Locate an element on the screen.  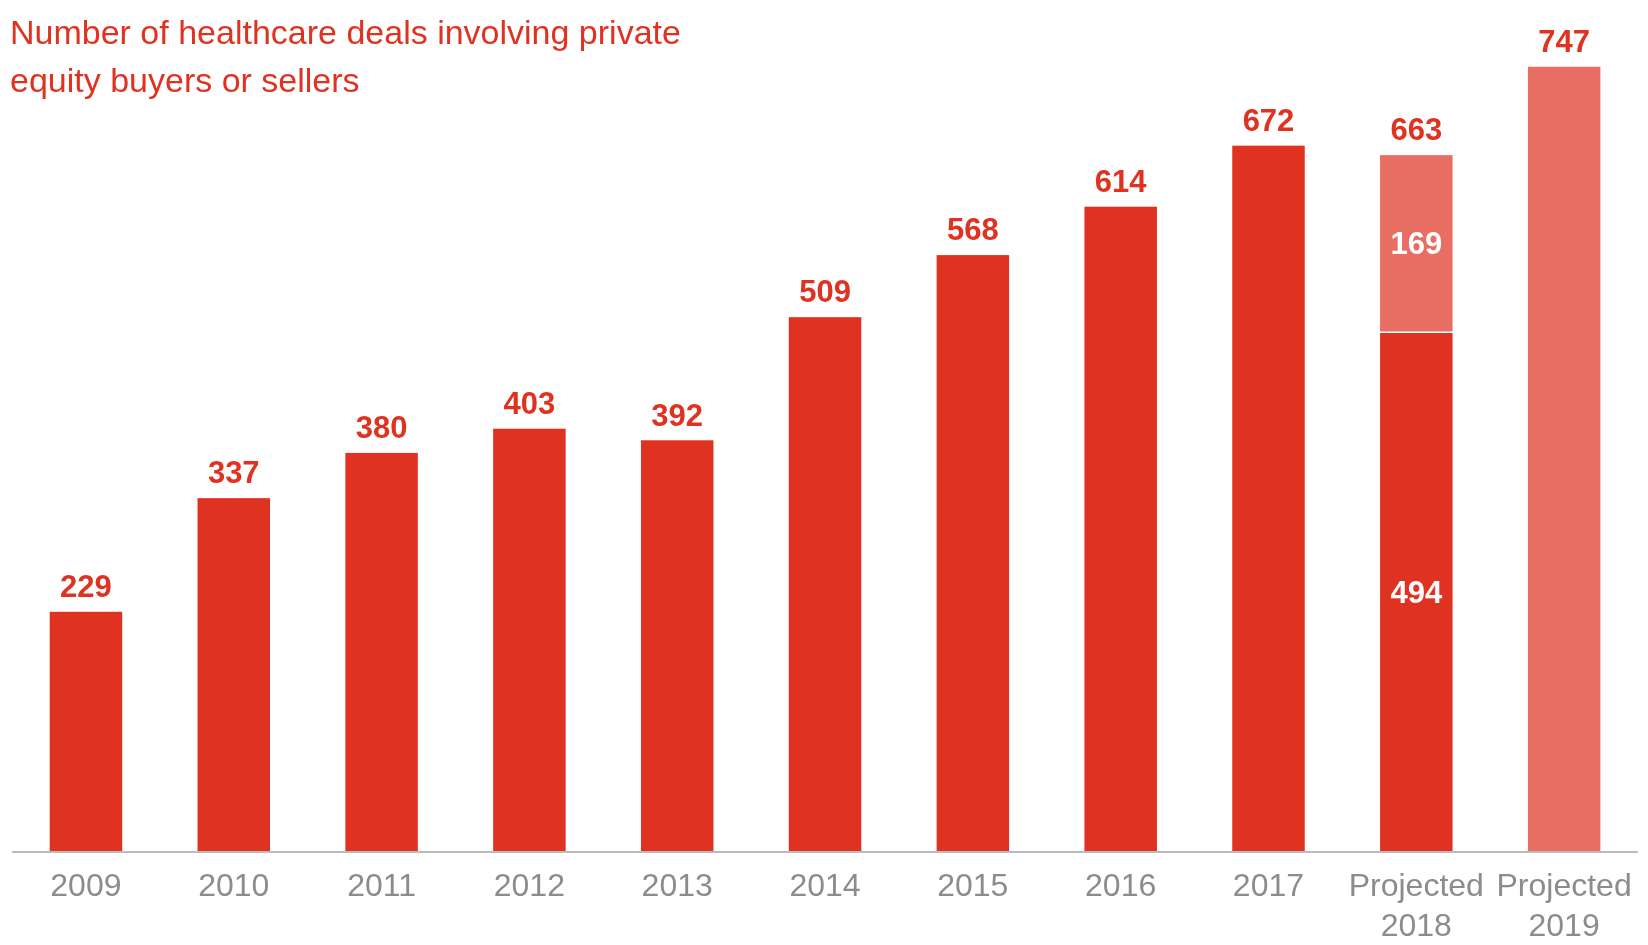
total-label: 663 is located at coordinates (1416, 130).